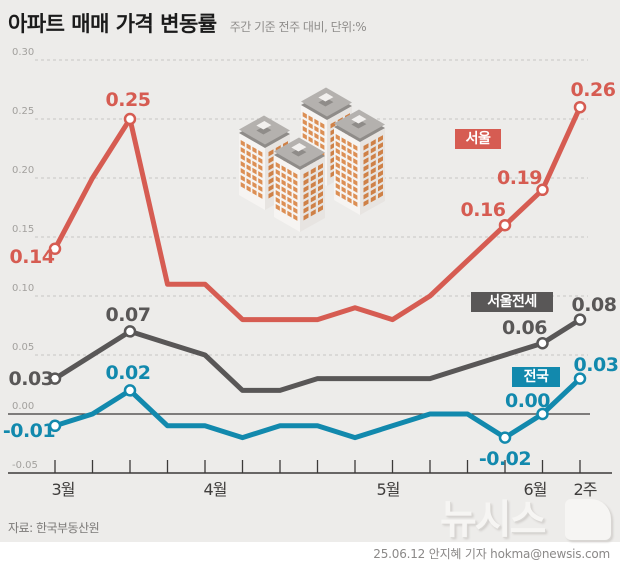 This screenshot has height=562, width=620. I want to click on y-tick-label: 0.15, so click(23, 229).